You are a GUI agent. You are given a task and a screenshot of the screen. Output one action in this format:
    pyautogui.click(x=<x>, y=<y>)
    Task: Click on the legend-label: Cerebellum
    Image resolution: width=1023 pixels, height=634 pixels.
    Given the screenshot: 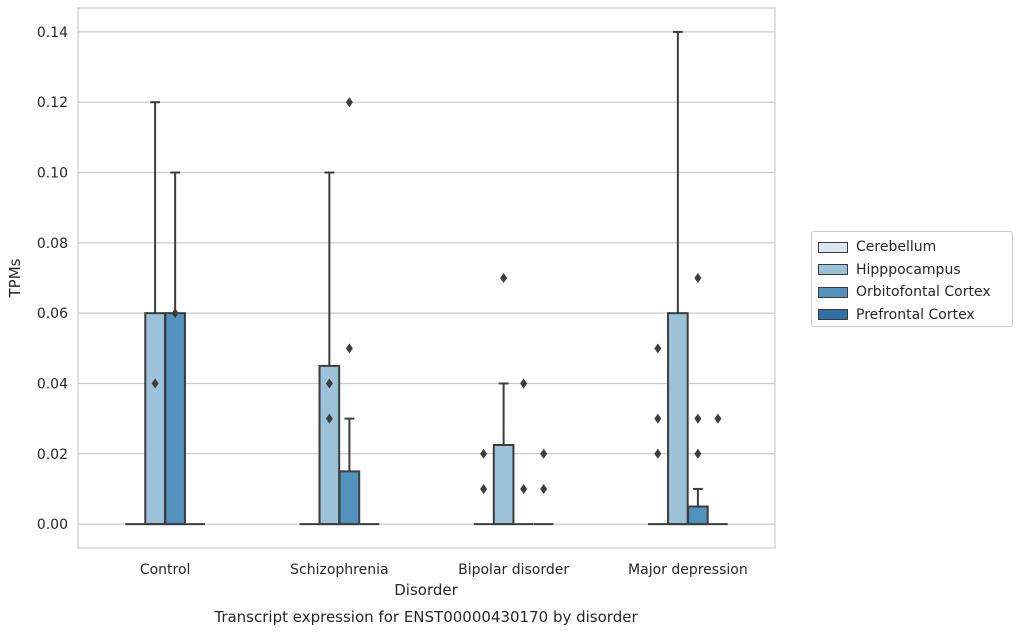 What is the action you would take?
    pyautogui.click(x=896, y=247)
    